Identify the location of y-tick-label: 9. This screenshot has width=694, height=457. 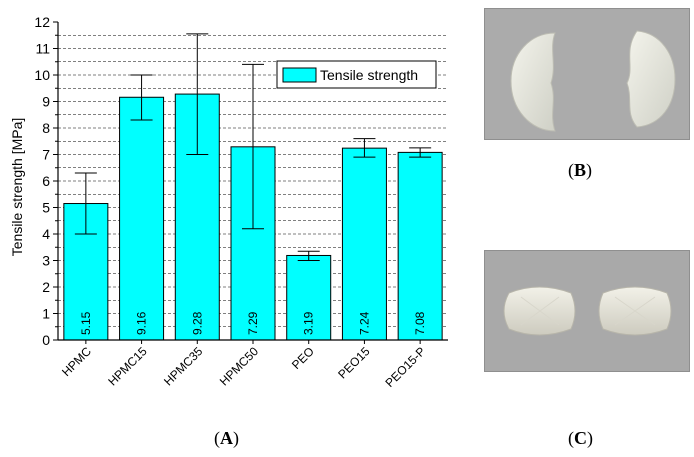
(46, 102).